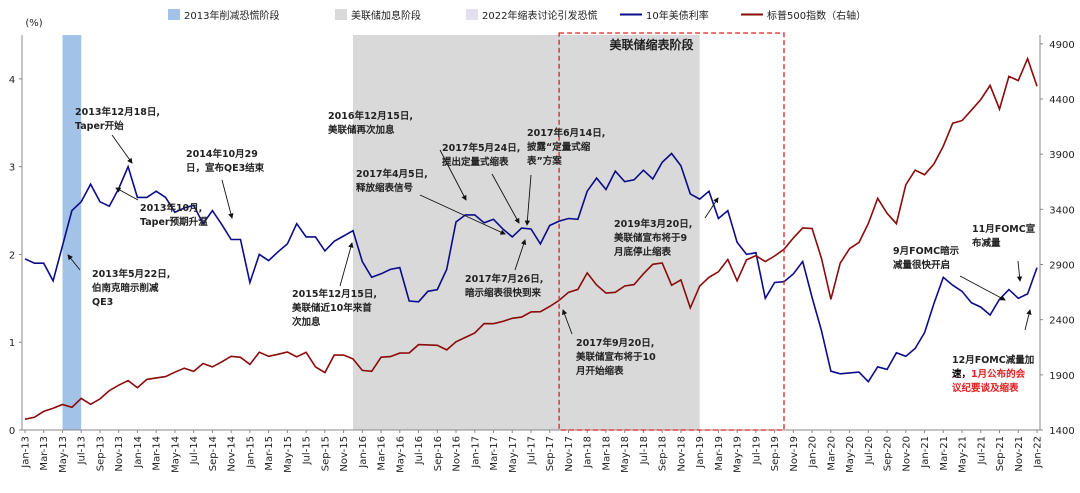 This screenshot has height=493, width=1080. I want to click on region, so click(72, 232).